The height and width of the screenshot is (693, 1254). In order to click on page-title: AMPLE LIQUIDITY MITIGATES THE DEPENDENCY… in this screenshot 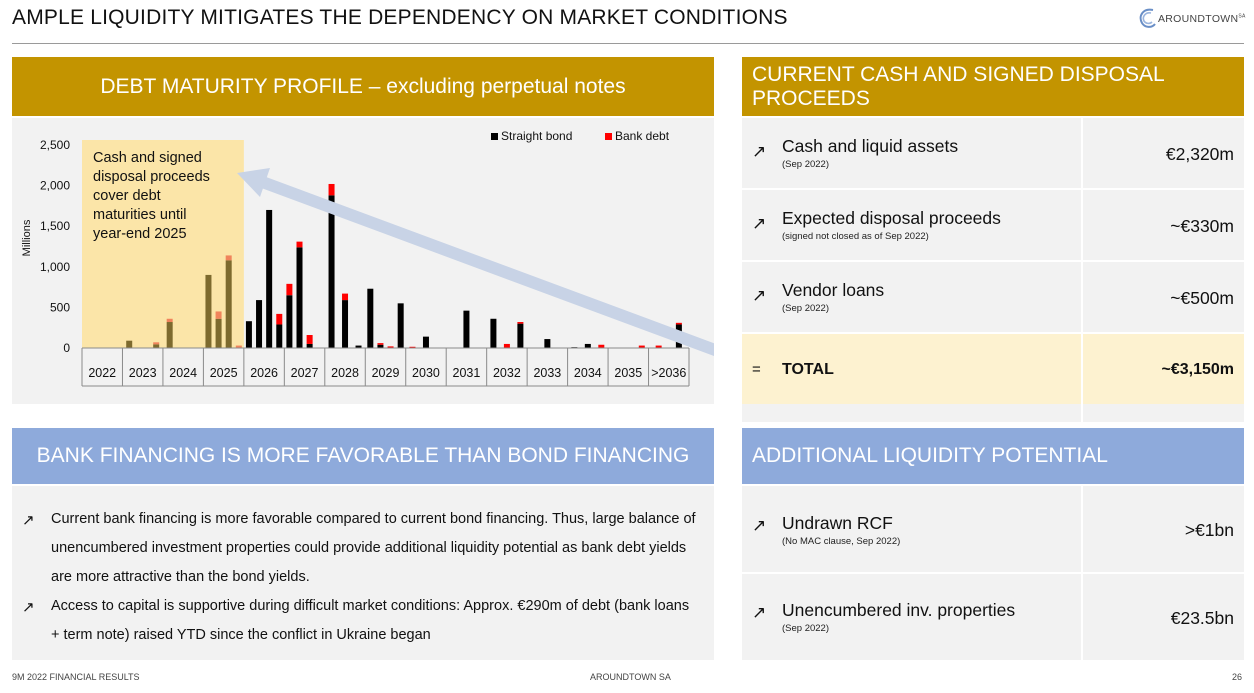, I will do `click(400, 17)`.